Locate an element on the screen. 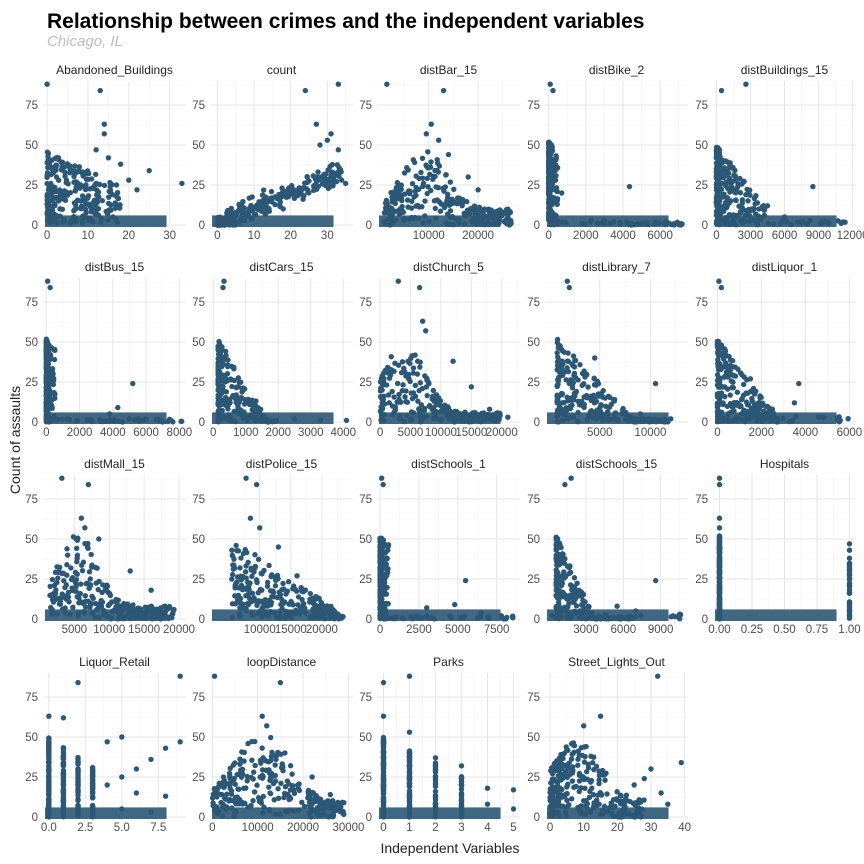 This screenshot has width=864, height=864. x-tick-label: 0.50 is located at coordinates (784, 630).